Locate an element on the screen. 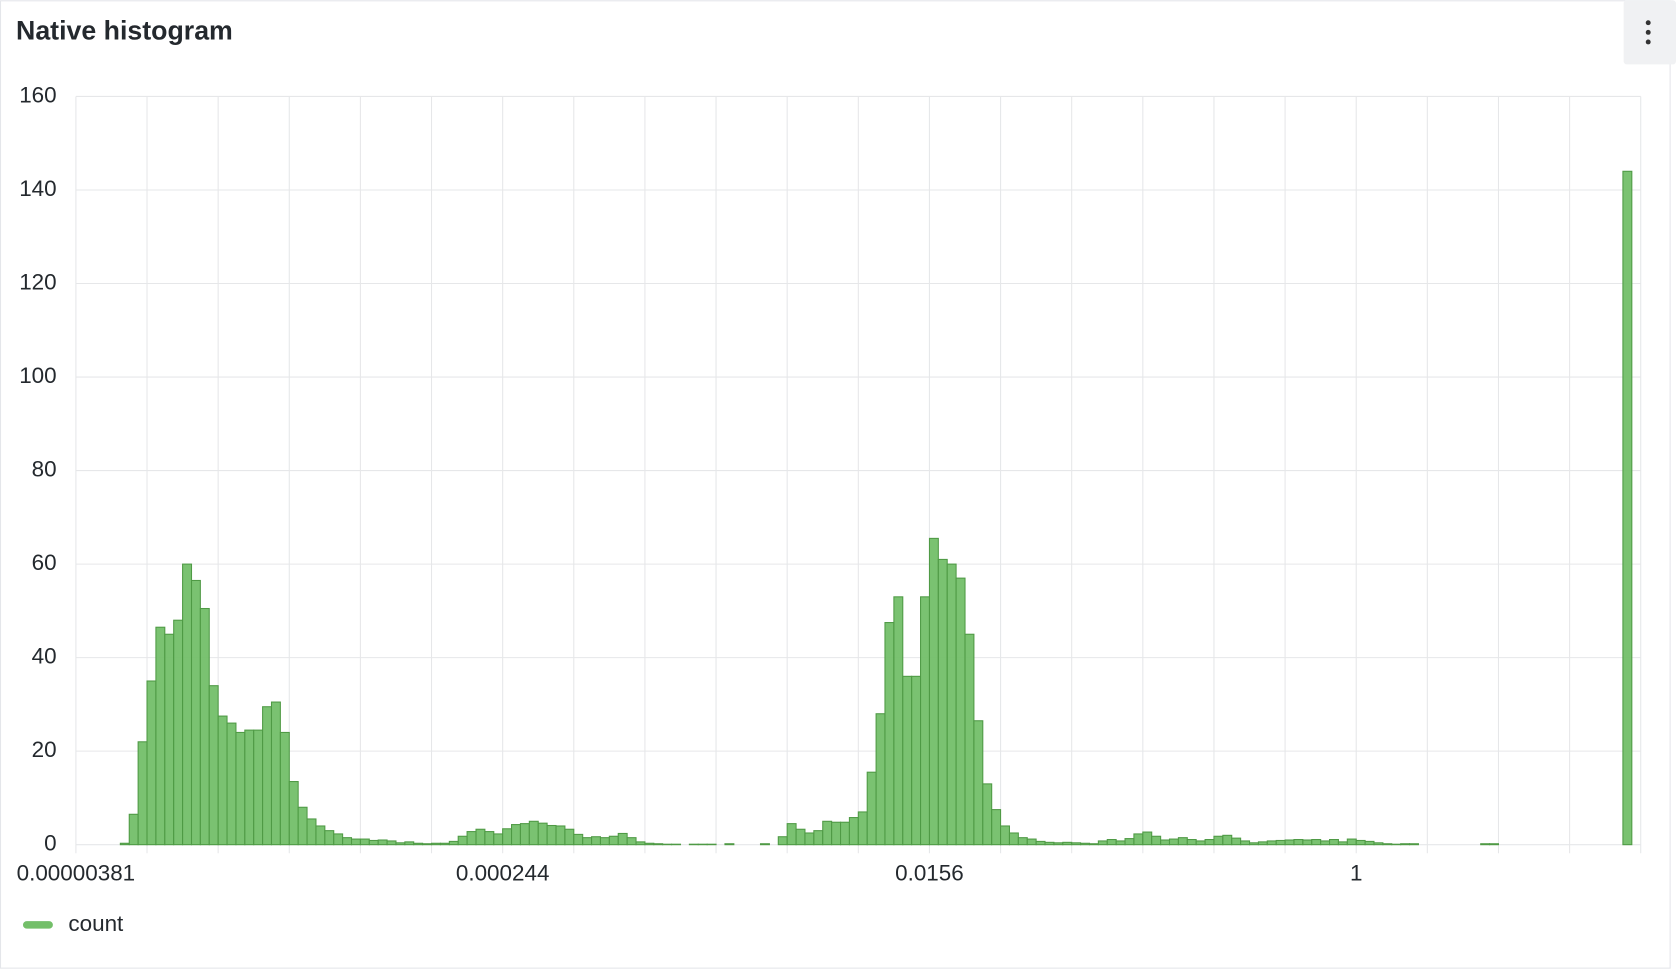 This screenshot has height=970, width=1676. y-tick-label: 140 is located at coordinates (37, 188).